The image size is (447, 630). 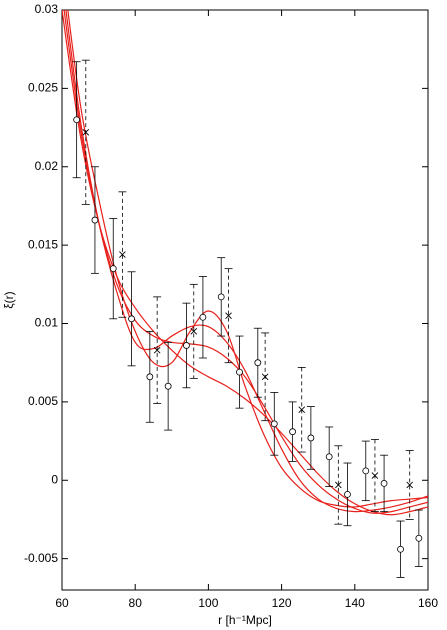 What do you see at coordinates (43, 88) in the screenshot?
I see `y-tick-label: 0.025` at bounding box center [43, 88].